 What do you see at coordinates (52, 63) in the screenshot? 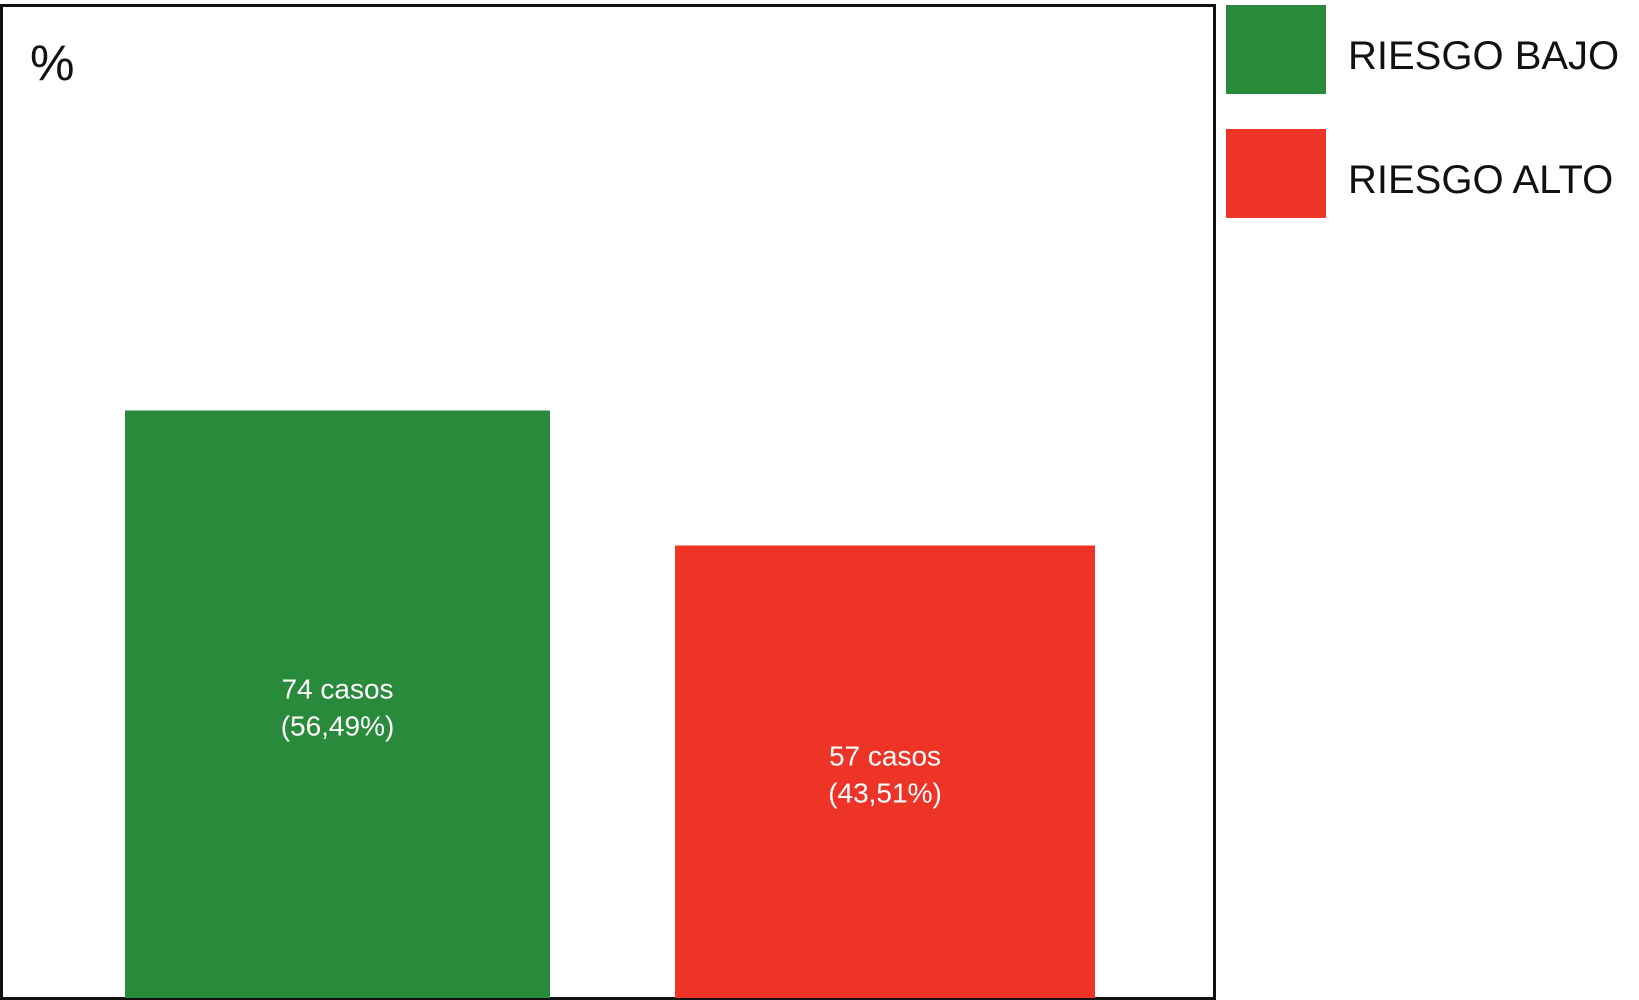
I see `y-axis-label: %` at bounding box center [52, 63].